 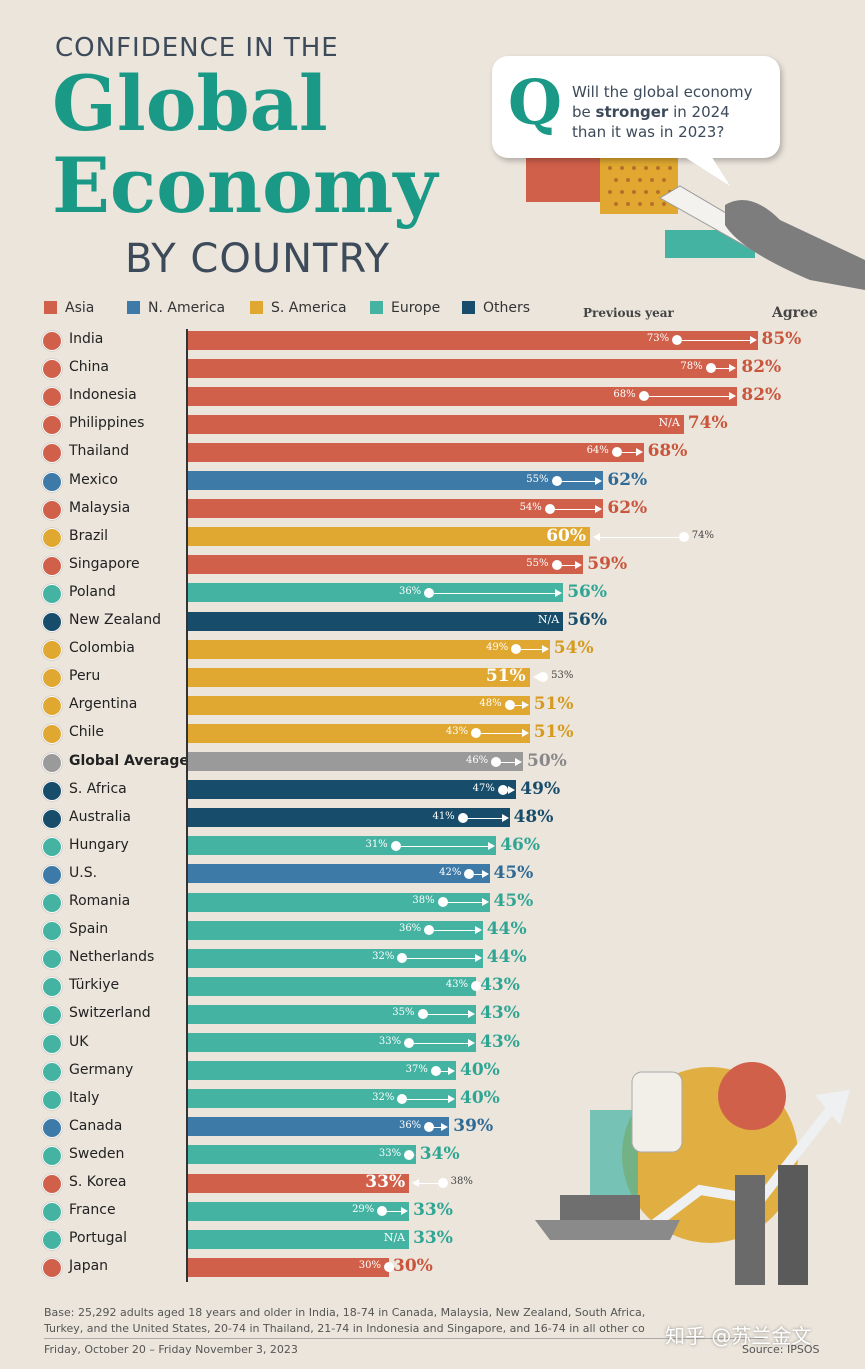 I want to click on country-label: Romania, so click(x=100, y=901).